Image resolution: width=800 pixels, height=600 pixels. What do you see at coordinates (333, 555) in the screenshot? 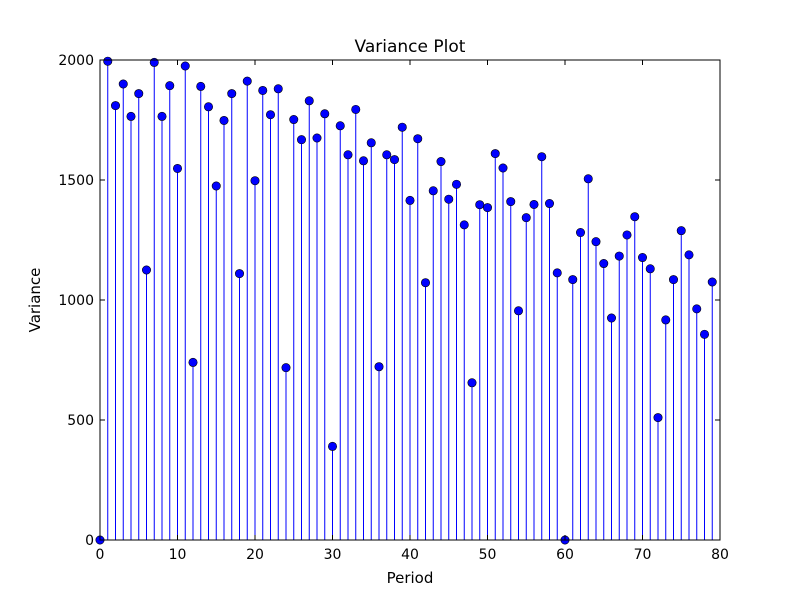
I see `x-tick-label: 30` at bounding box center [333, 555].